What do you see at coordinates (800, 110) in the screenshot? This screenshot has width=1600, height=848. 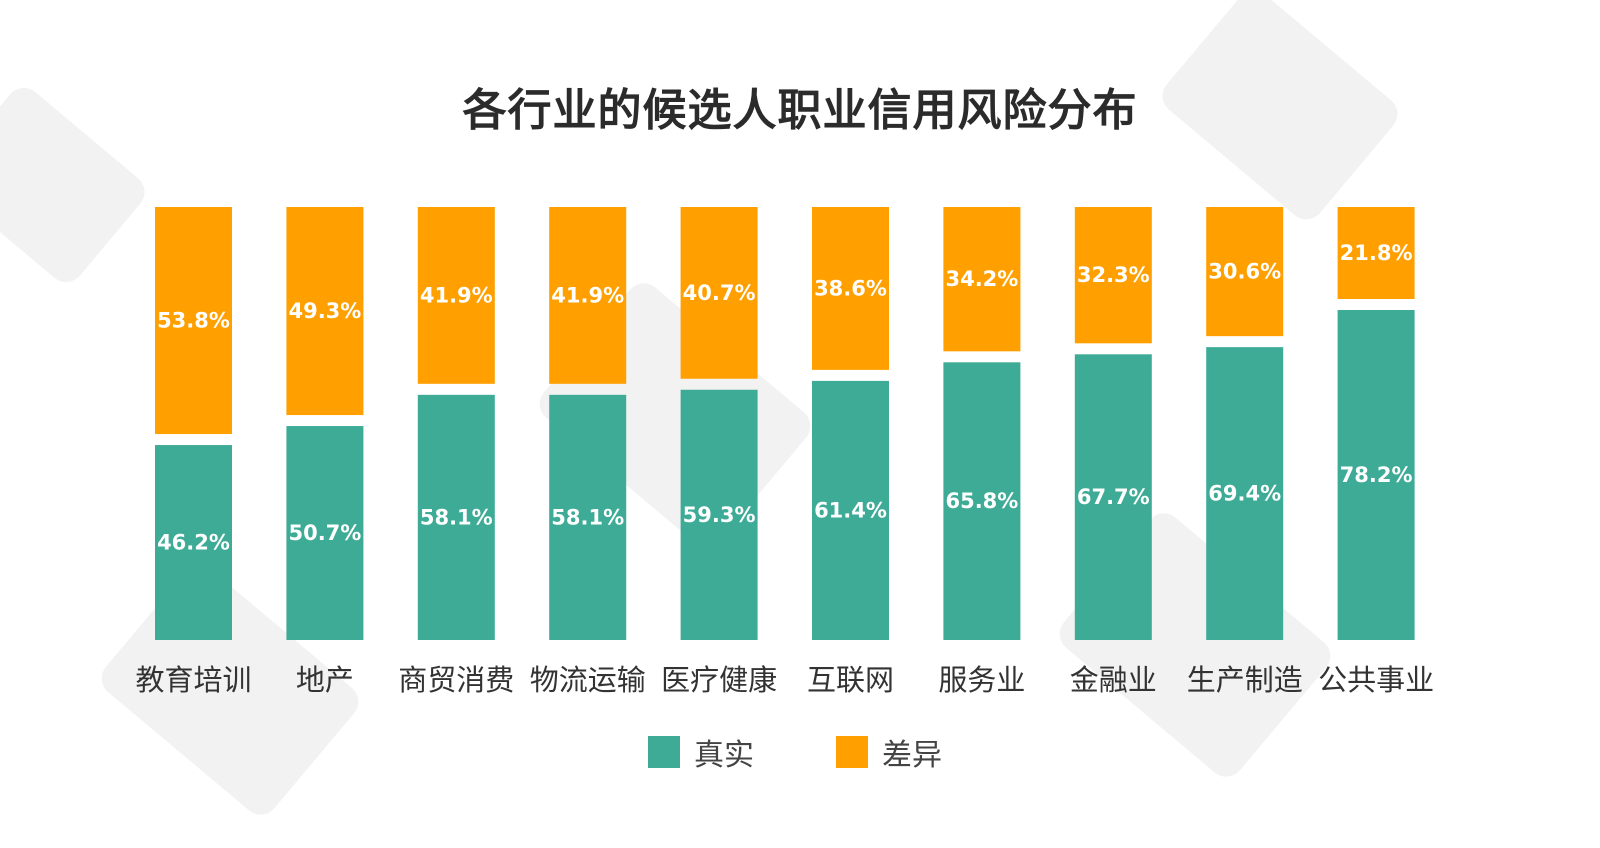 I see `chart-title: 各行业的候选人职业信用风险分布` at bounding box center [800, 110].